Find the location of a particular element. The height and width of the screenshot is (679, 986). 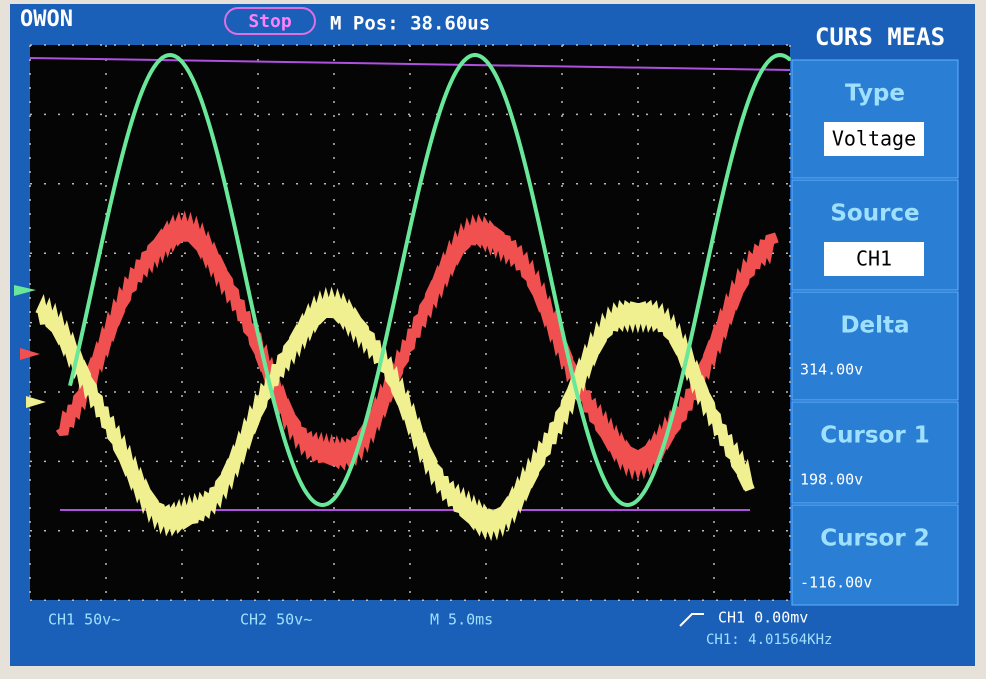

time-base: M 5.0ms is located at coordinates (461, 620).